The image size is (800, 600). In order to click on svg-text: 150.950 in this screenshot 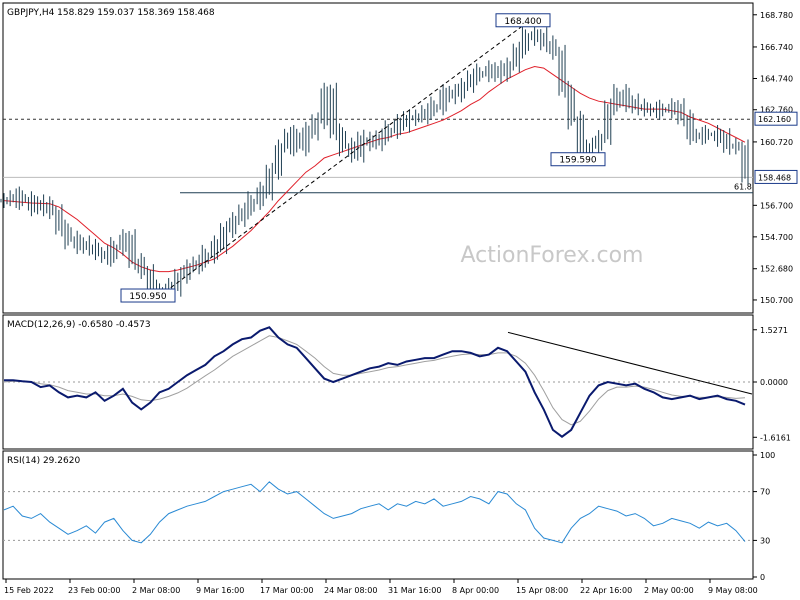, I will do `click(147, 297)`.